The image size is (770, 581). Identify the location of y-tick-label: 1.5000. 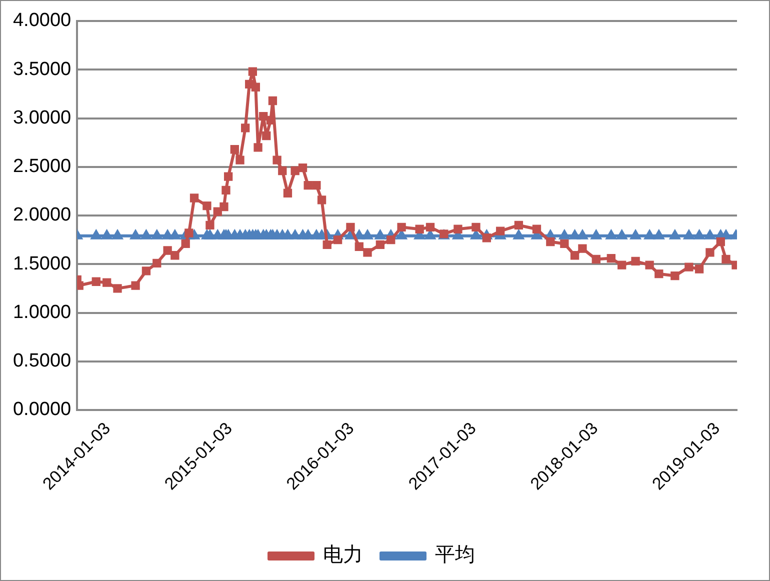
(42, 263).